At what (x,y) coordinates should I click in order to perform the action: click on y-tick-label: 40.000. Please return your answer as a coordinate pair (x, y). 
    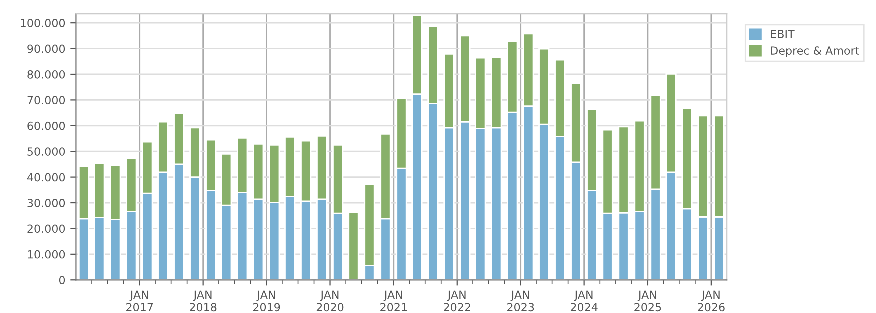
    Looking at the image, I should click on (46, 177).